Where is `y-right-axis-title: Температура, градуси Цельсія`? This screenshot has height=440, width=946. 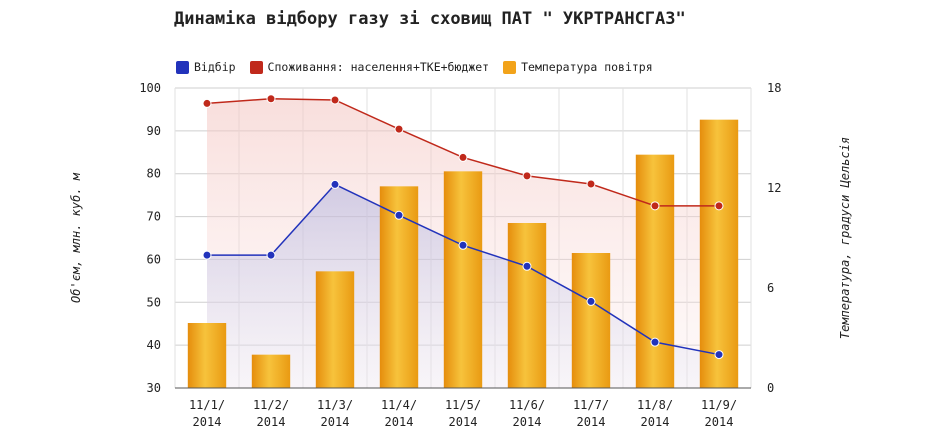
y-right-axis-title: Температура, градуси Цельсія is located at coordinates (845, 238).